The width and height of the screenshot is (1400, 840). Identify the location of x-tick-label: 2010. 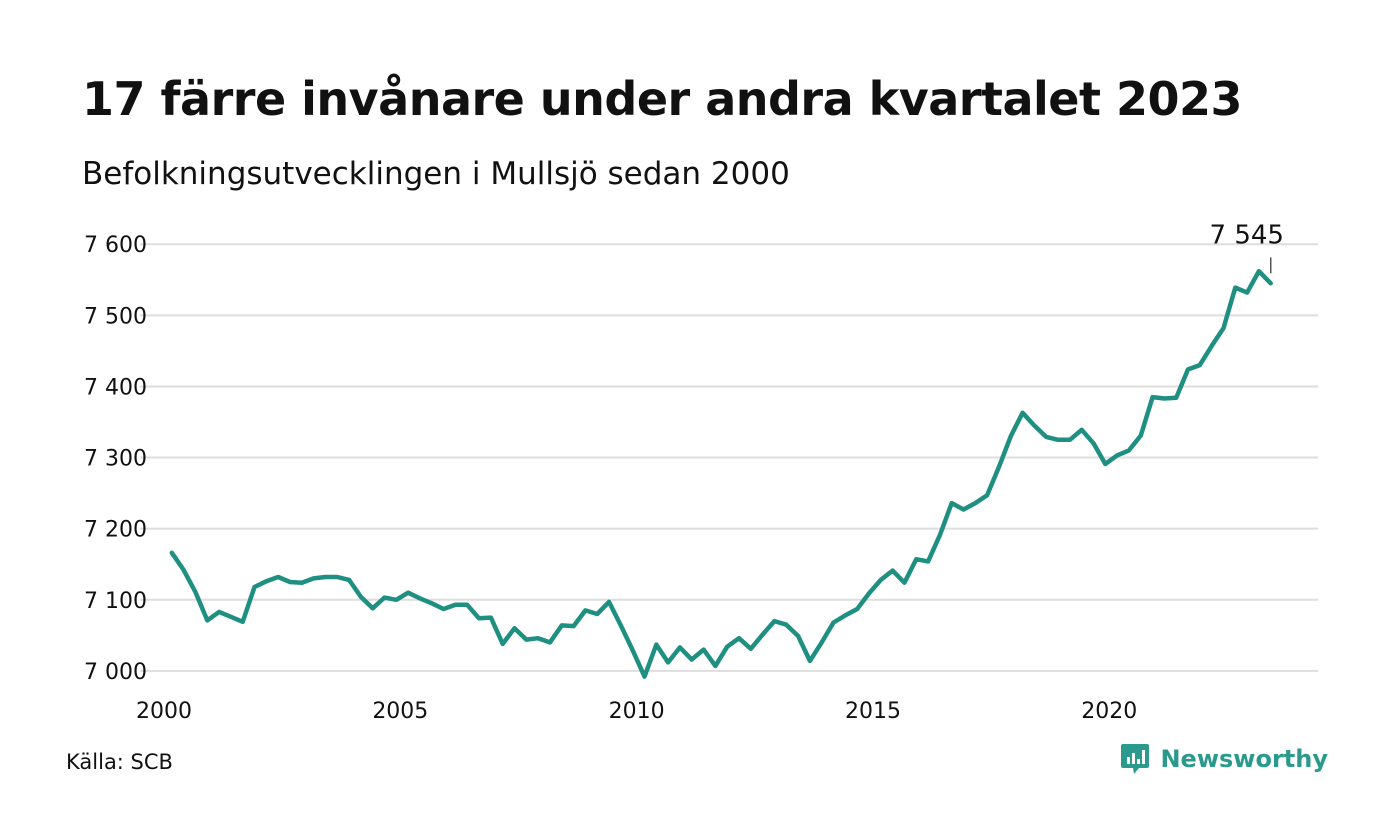
(637, 711).